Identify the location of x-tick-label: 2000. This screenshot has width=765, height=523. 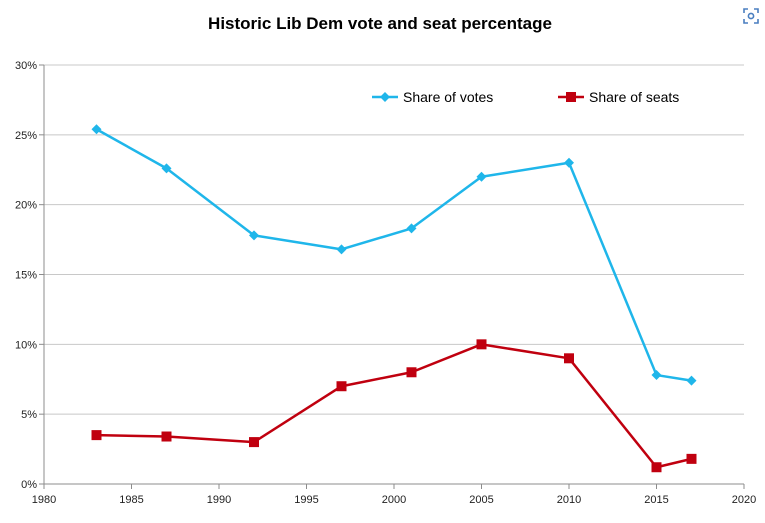
(394, 500).